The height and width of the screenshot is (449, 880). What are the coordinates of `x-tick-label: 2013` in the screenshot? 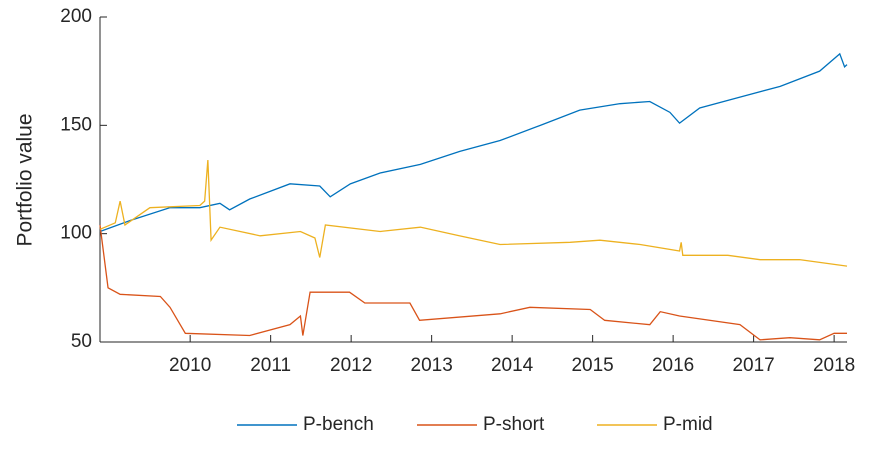 It's located at (432, 365).